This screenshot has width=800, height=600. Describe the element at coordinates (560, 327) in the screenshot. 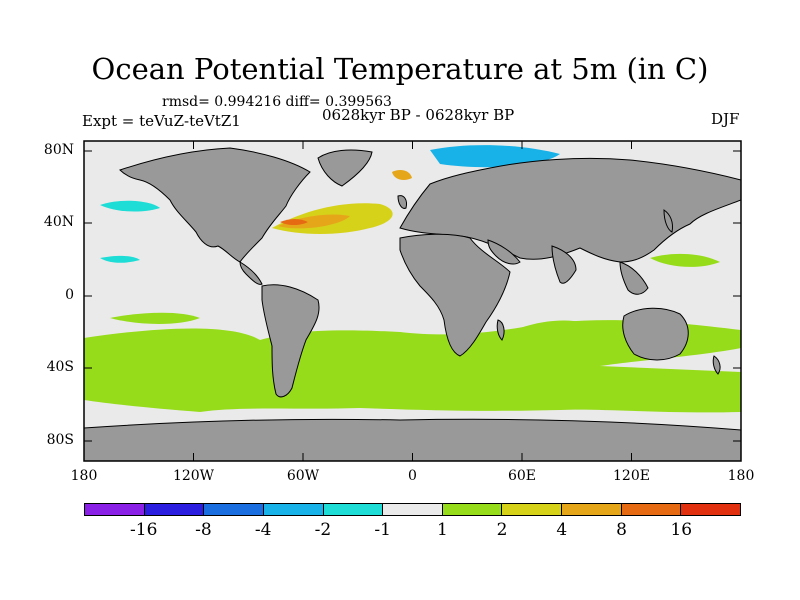

I see `indian-ocean-warm` at that location.